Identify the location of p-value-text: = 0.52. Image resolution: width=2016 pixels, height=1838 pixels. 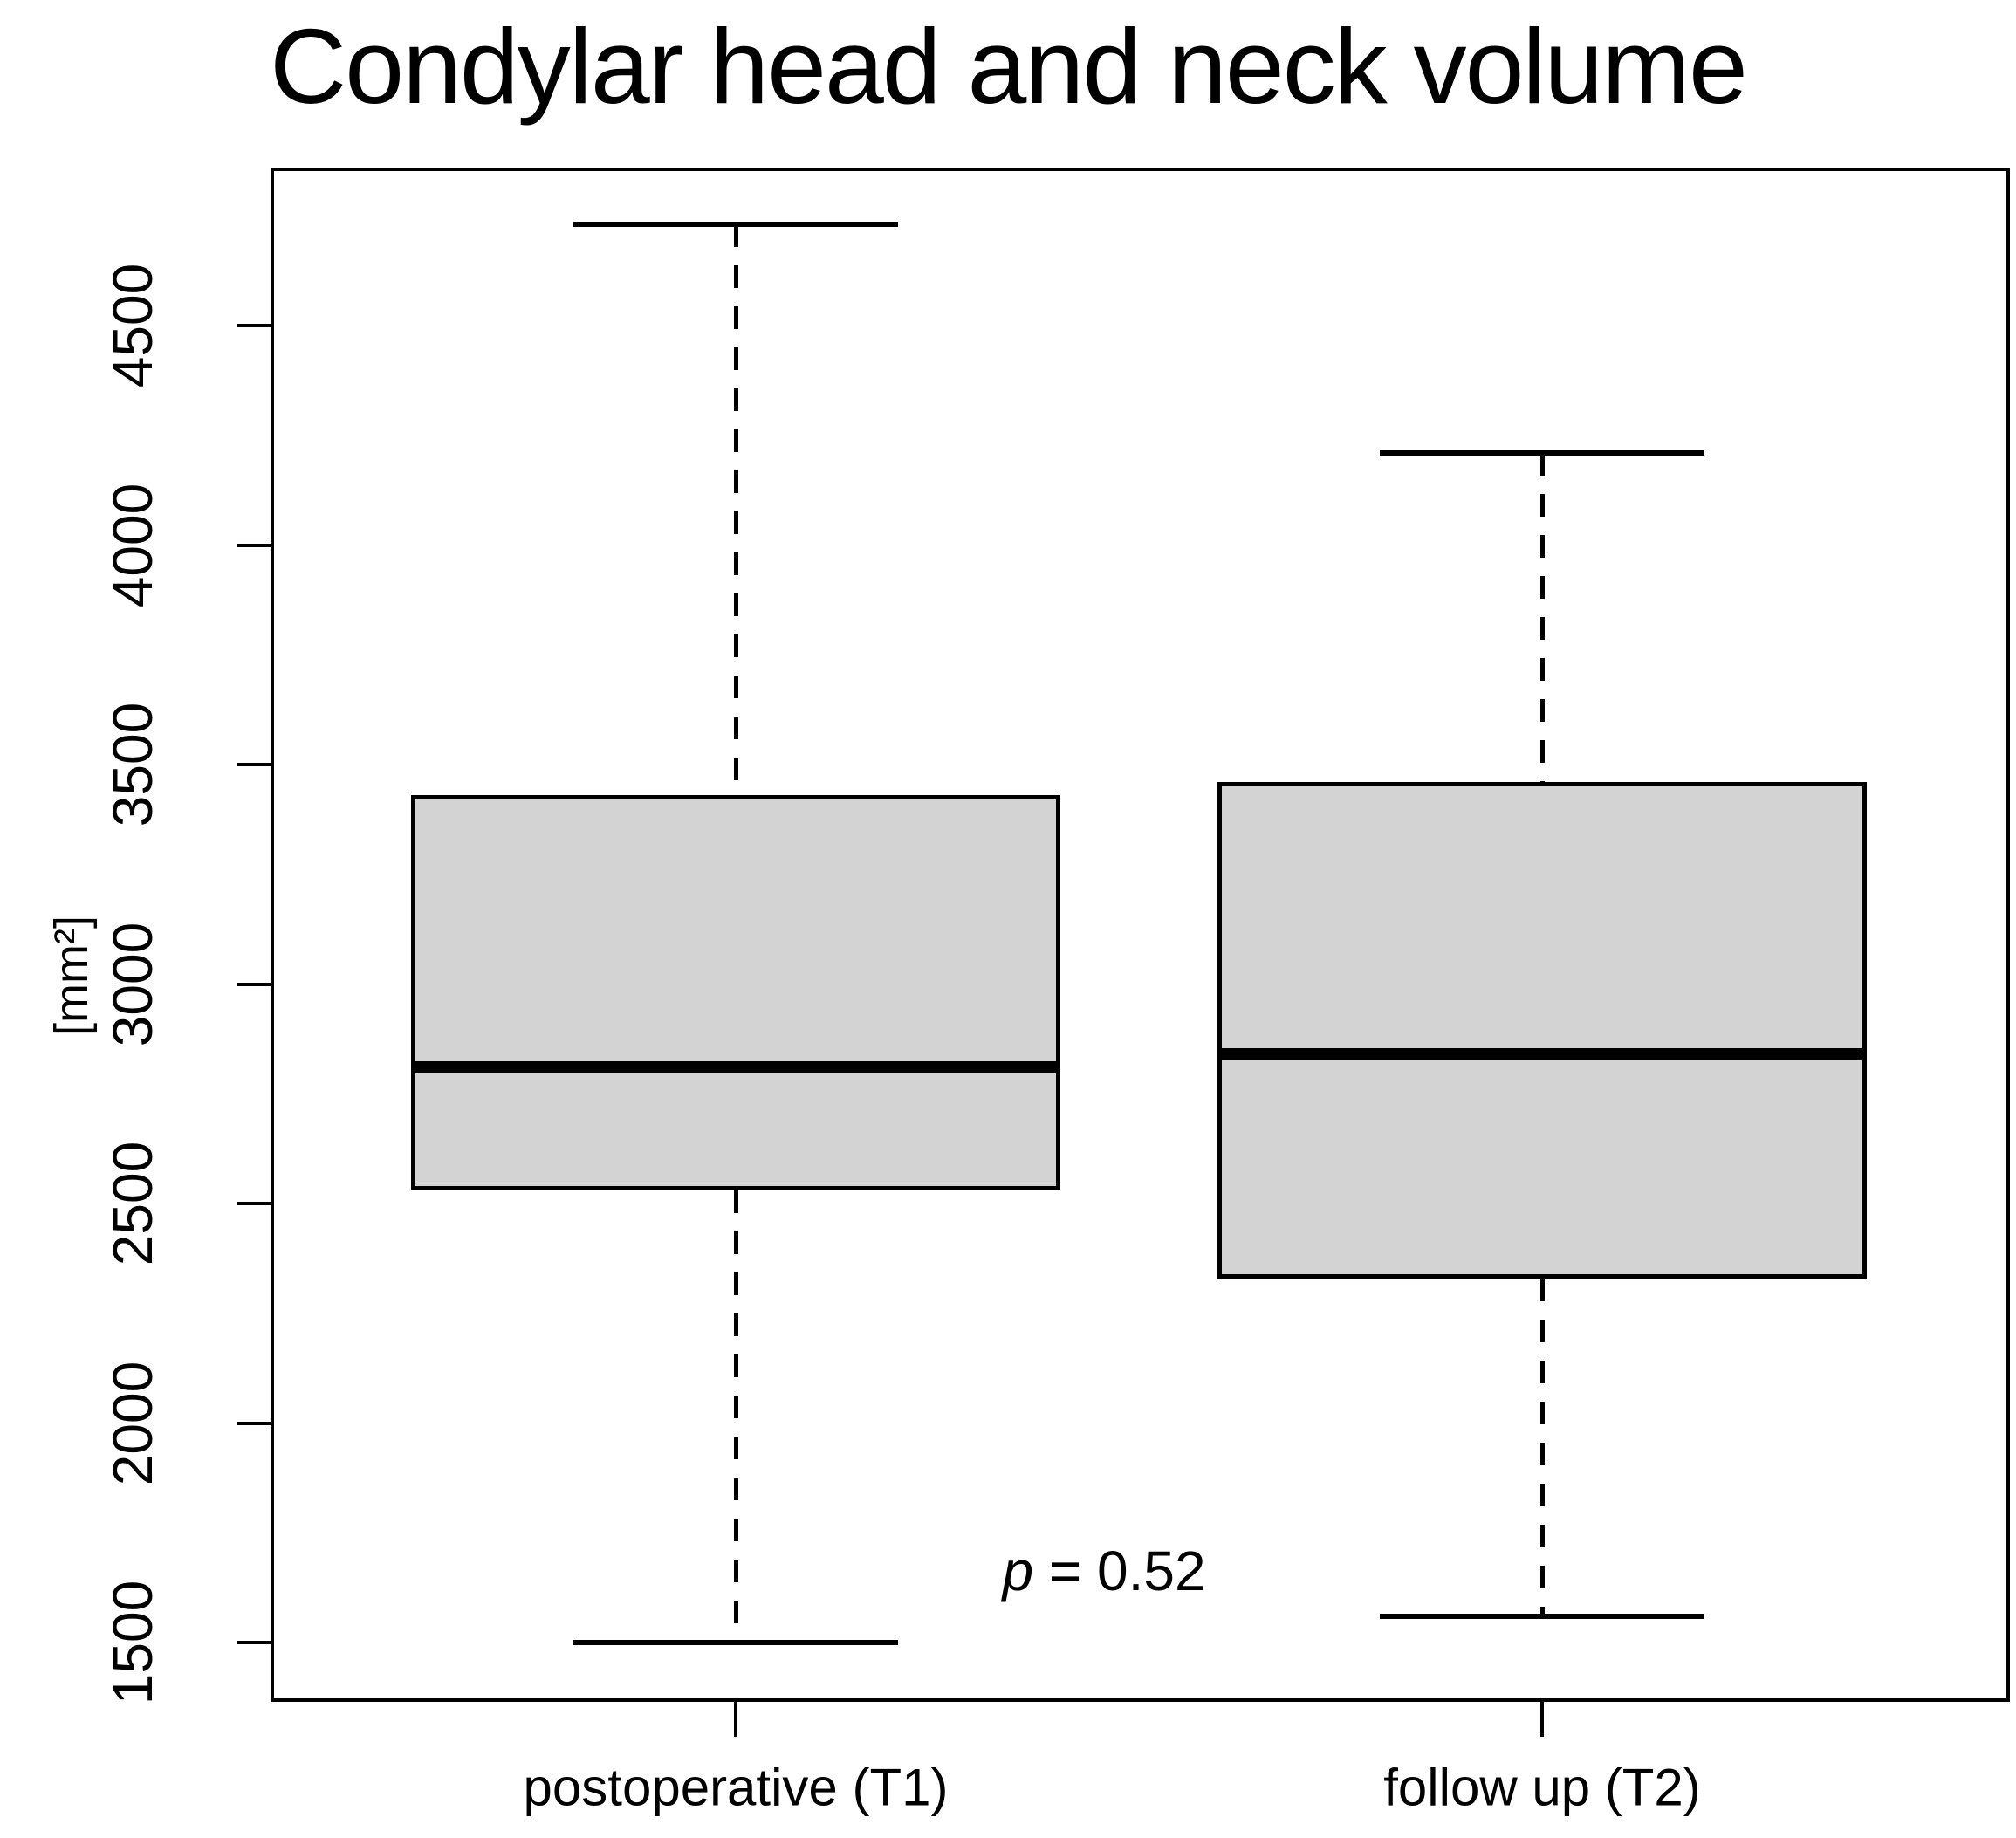
(1127, 1571).